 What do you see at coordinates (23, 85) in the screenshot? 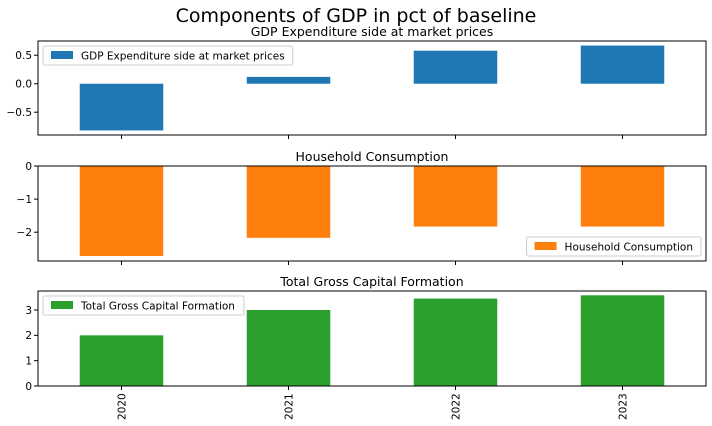
I see `y-tick-label: 0.0` at bounding box center [23, 85].